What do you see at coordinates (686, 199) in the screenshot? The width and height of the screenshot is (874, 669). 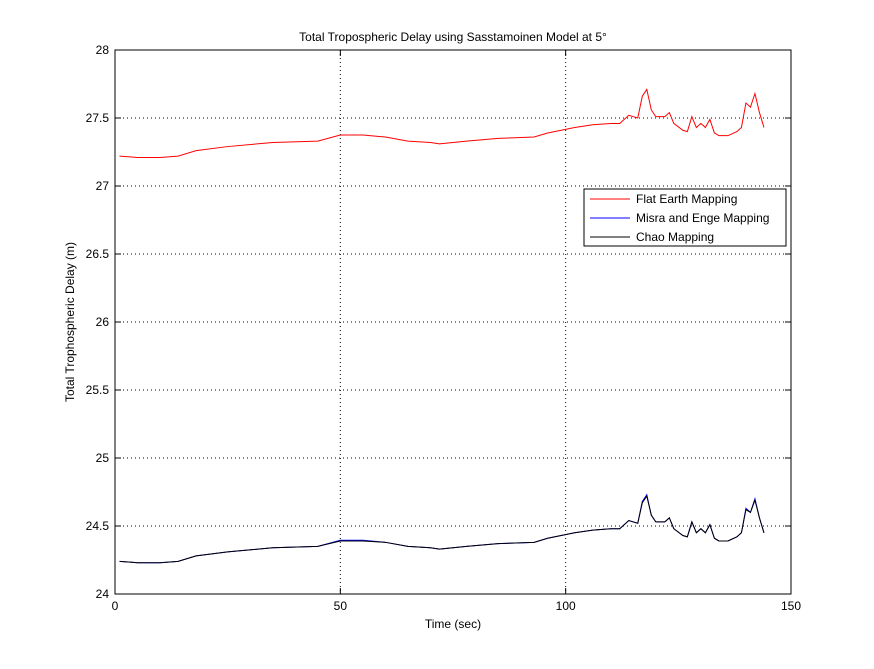 I see `legend-label: Flat Earth Mapping` at bounding box center [686, 199].